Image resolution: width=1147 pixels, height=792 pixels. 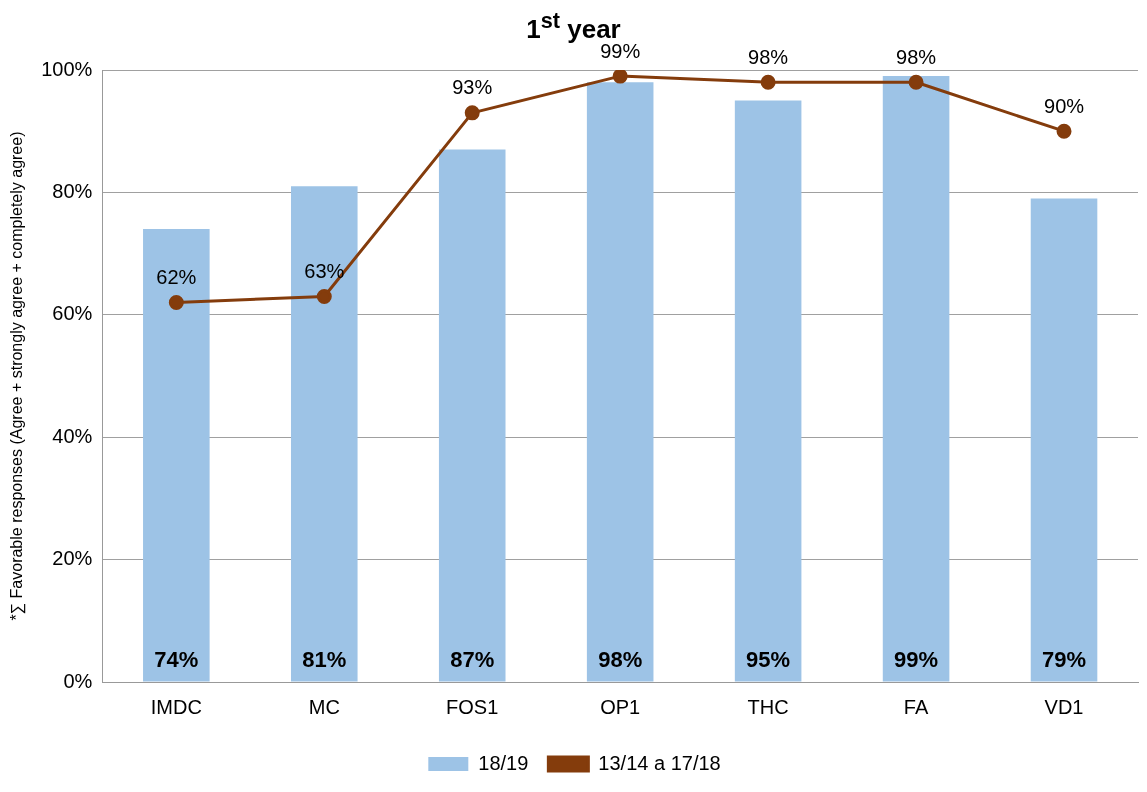 What do you see at coordinates (768, 706) in the screenshot?
I see `x-tick-label: THC` at bounding box center [768, 706].